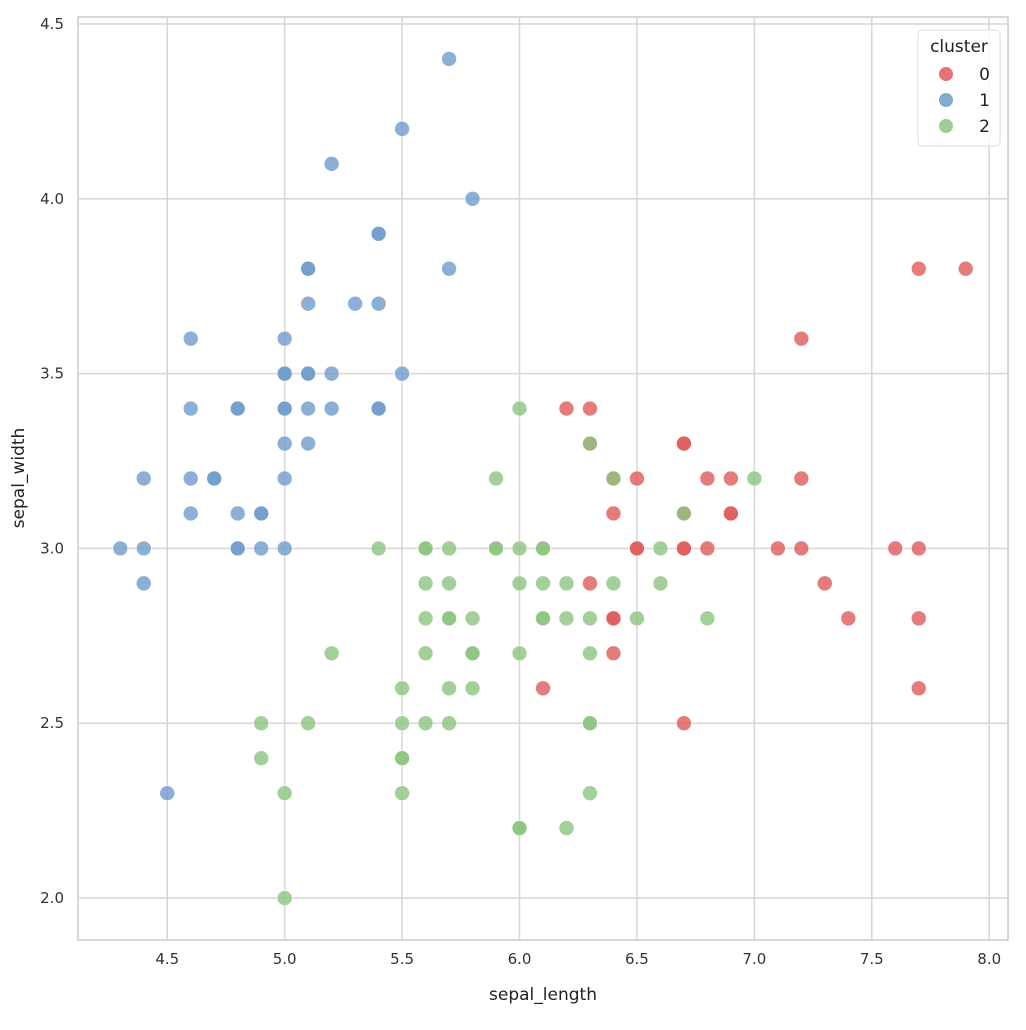  Describe the element at coordinates (984, 127) in the screenshot. I see `legend-label-2: 2` at that location.